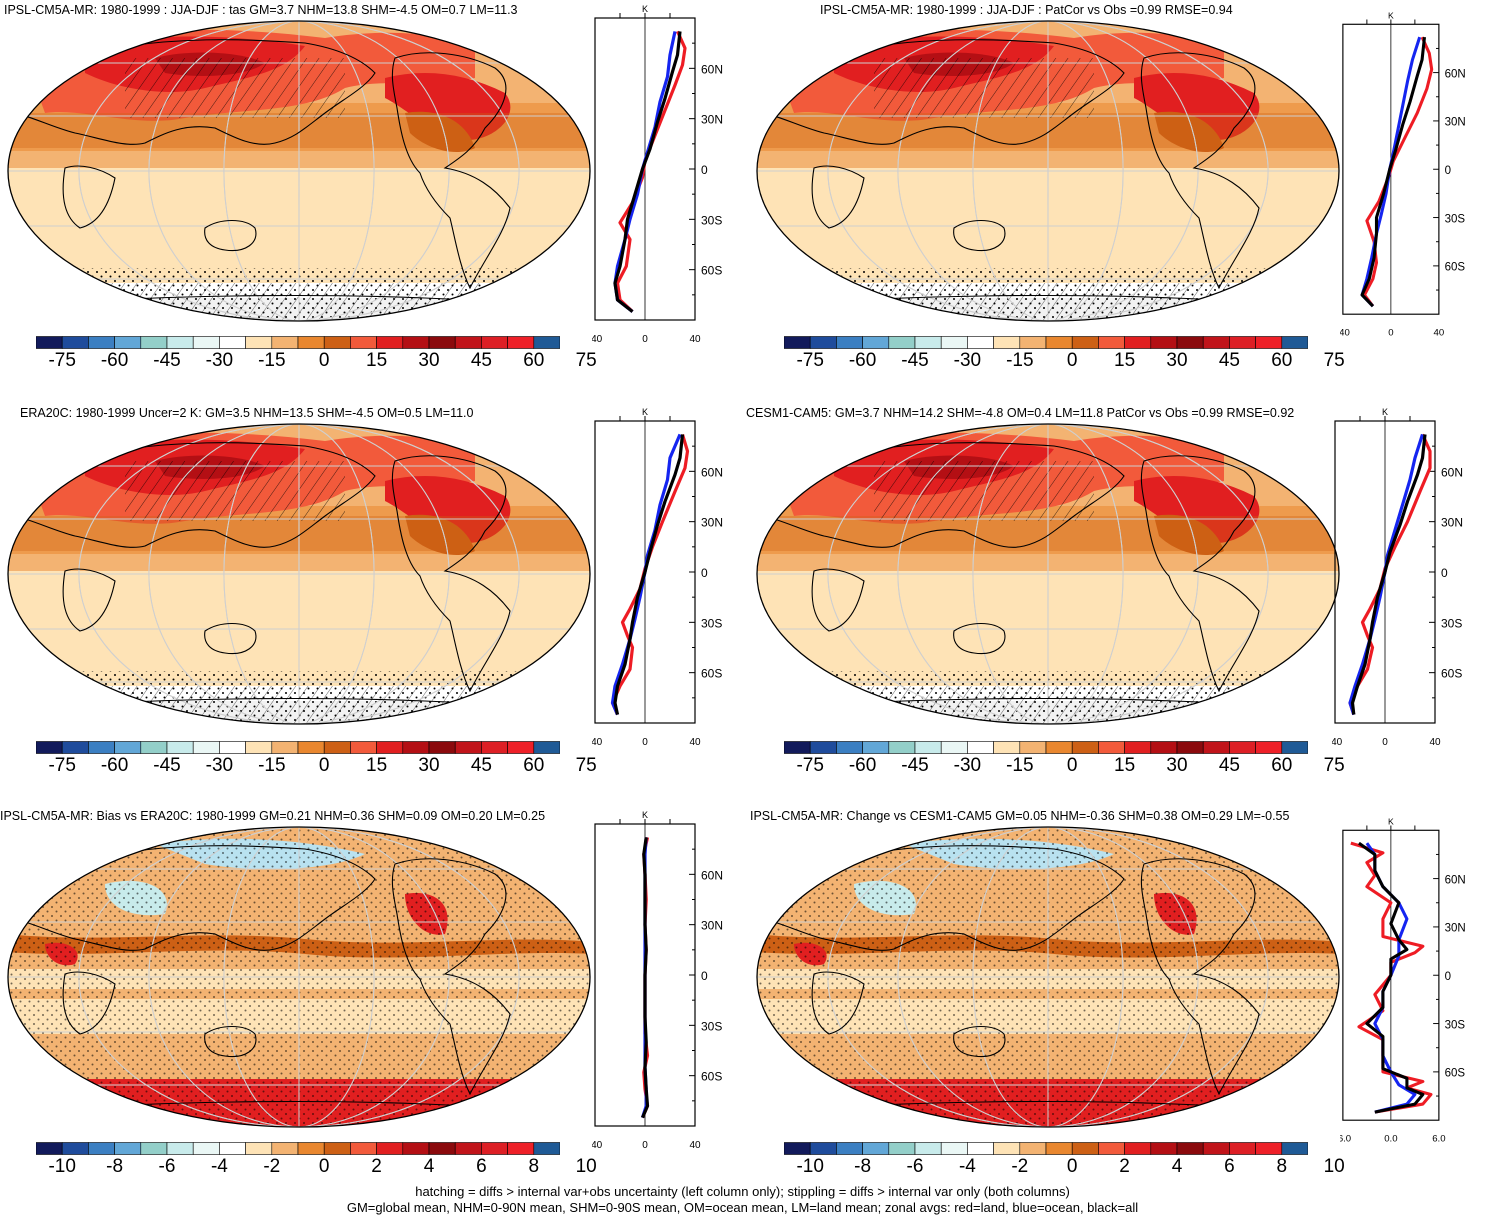  What do you see at coordinates (1282, 765) in the screenshot?
I see `colorbar-tick-label: 60` at bounding box center [1282, 765].